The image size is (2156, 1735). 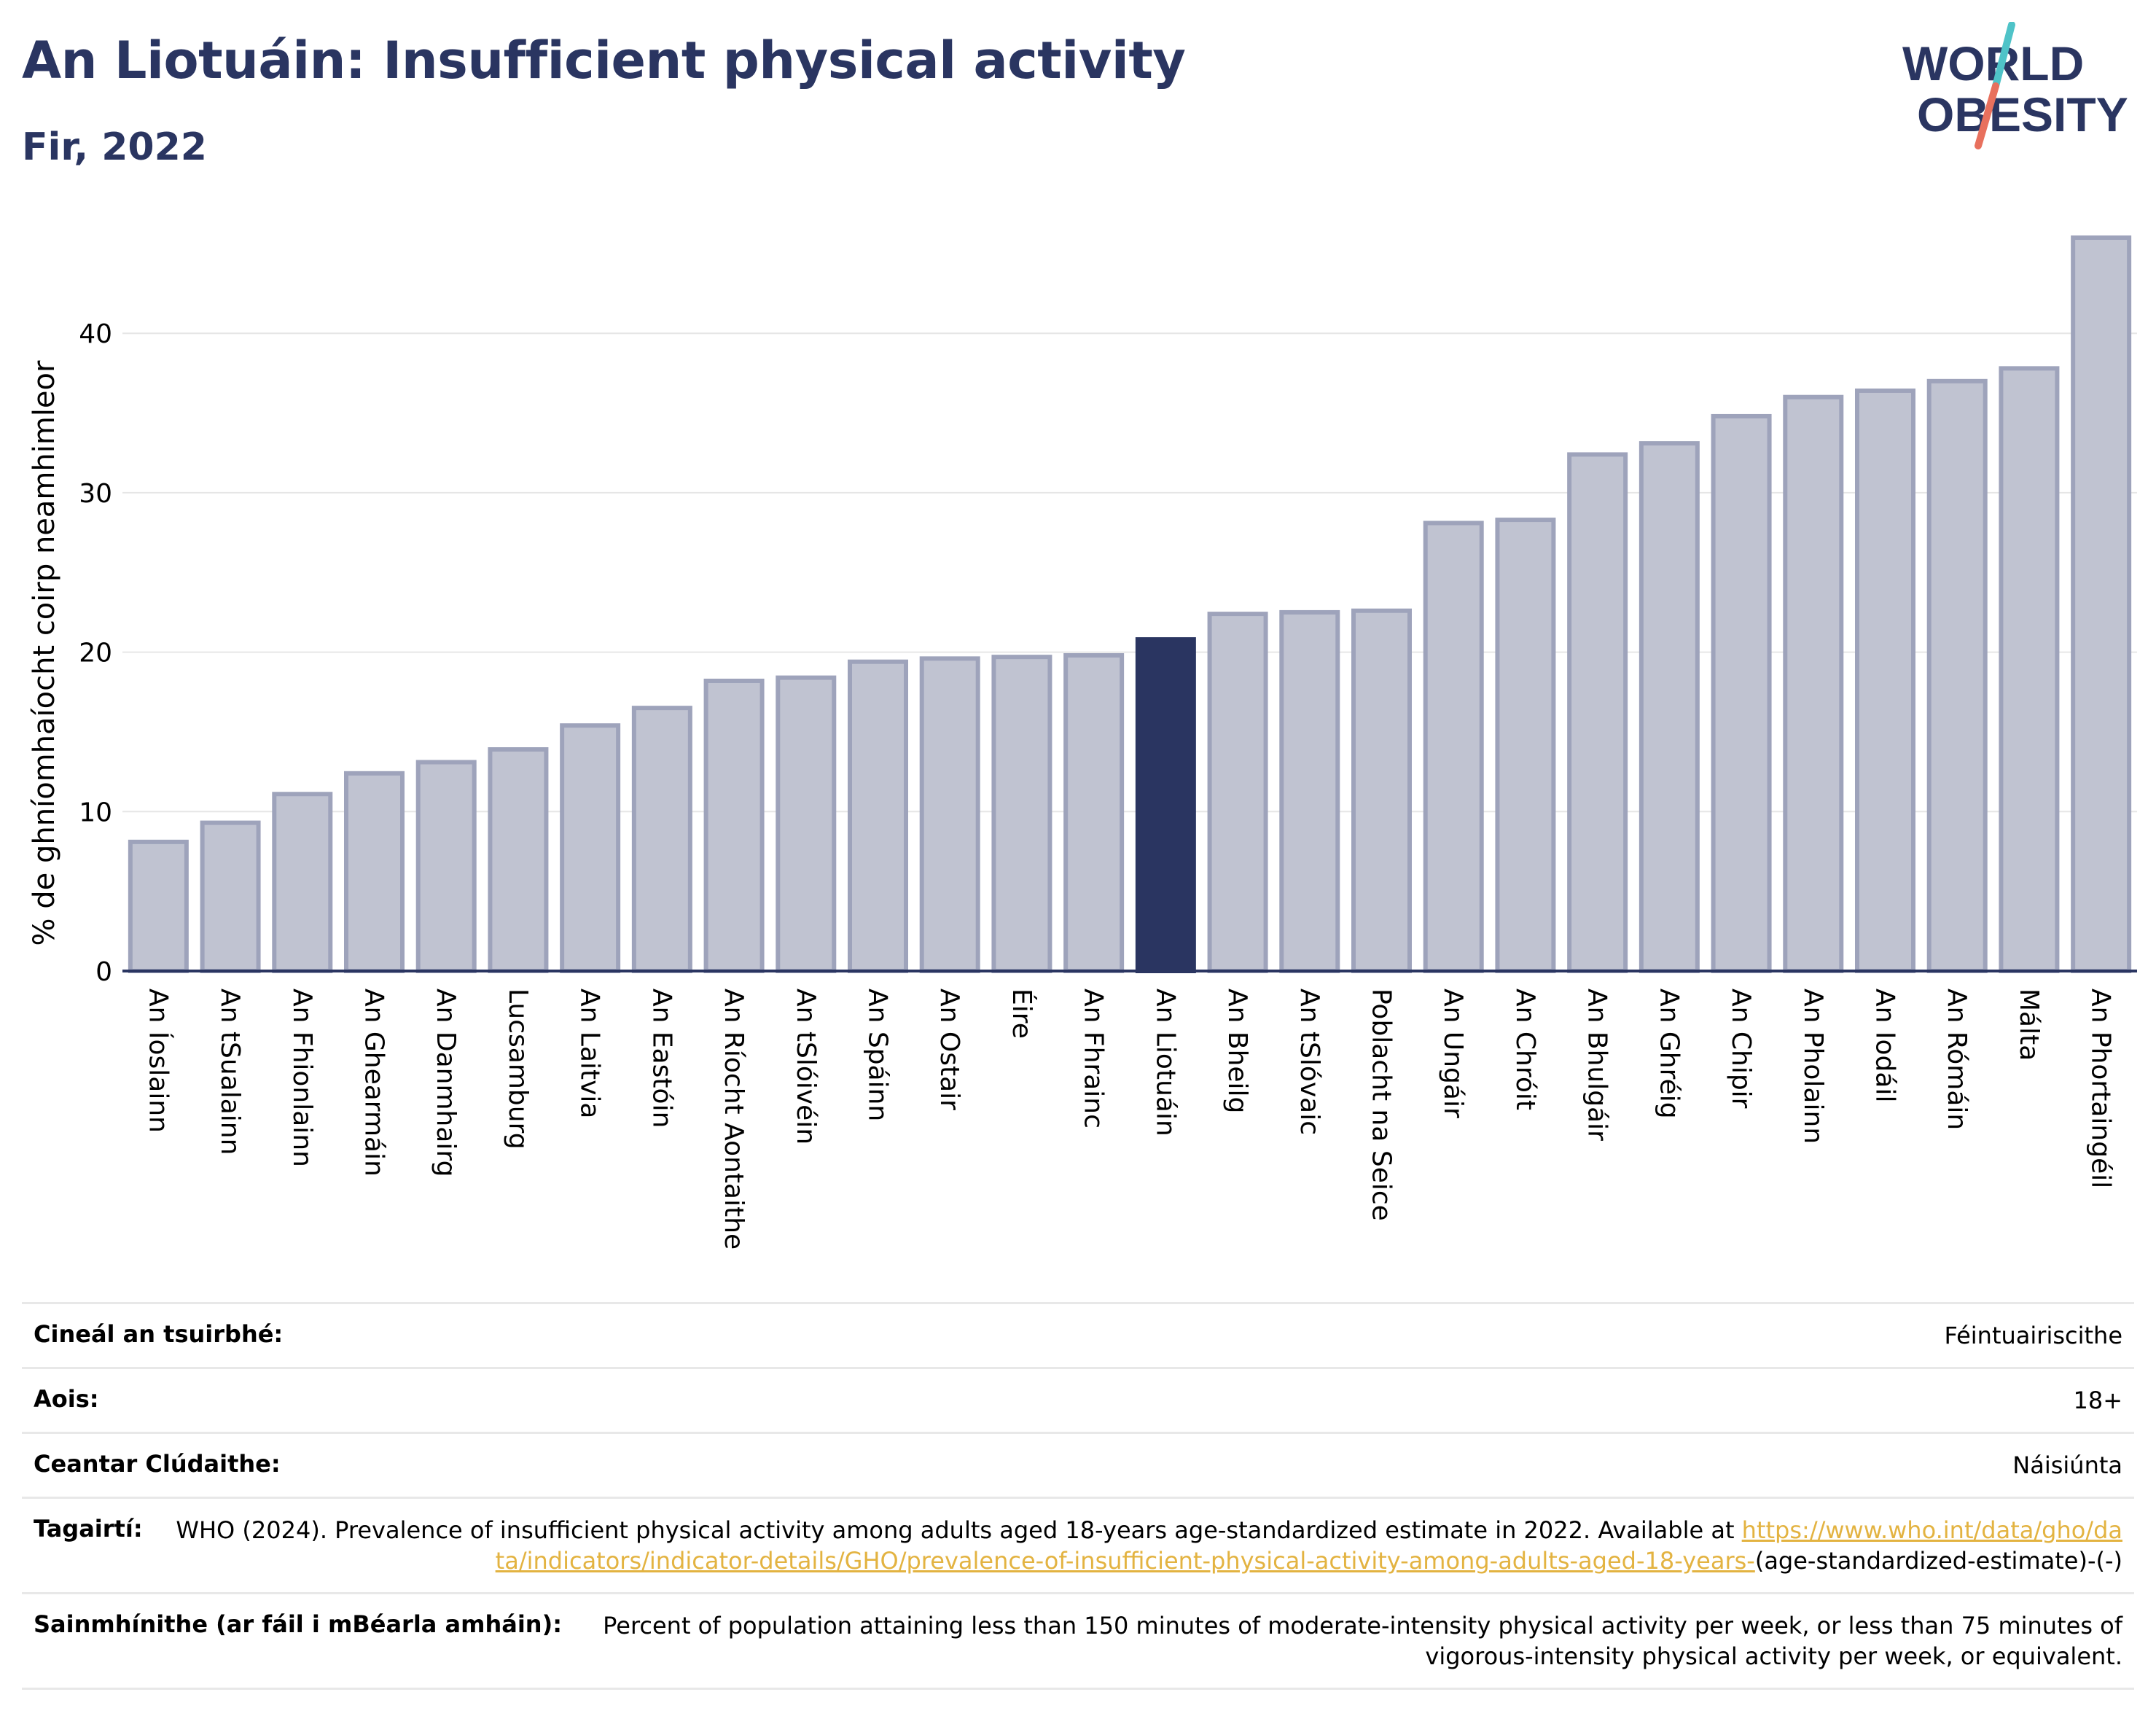 I want to click on y-tick-label: 30, so click(x=96, y=494).